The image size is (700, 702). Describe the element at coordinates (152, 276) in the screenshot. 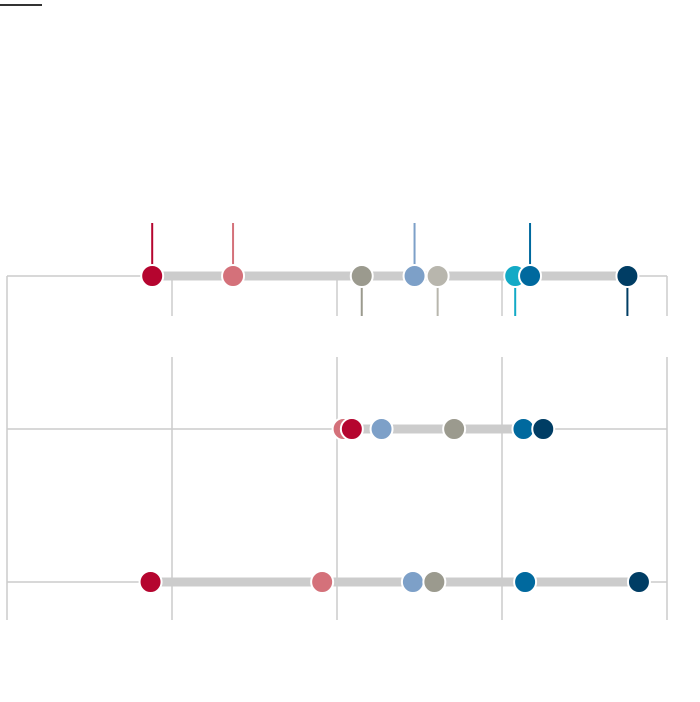

I see `dot-row-1-s1` at that location.